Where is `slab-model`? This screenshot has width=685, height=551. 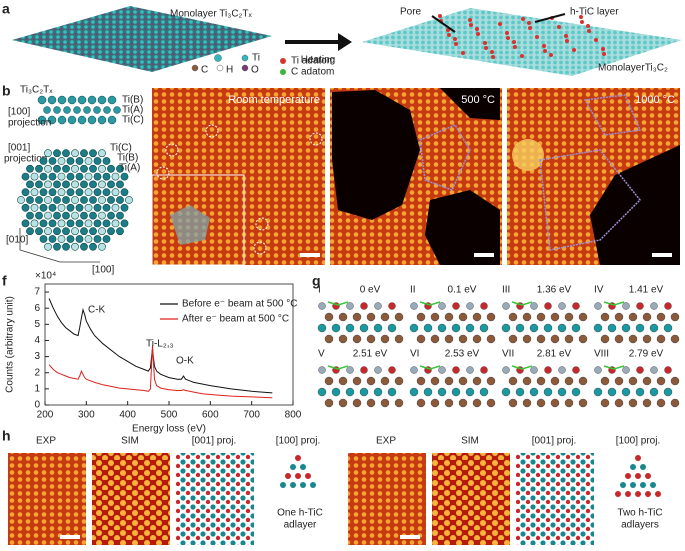
slab-model is located at coordinates (142, 39).